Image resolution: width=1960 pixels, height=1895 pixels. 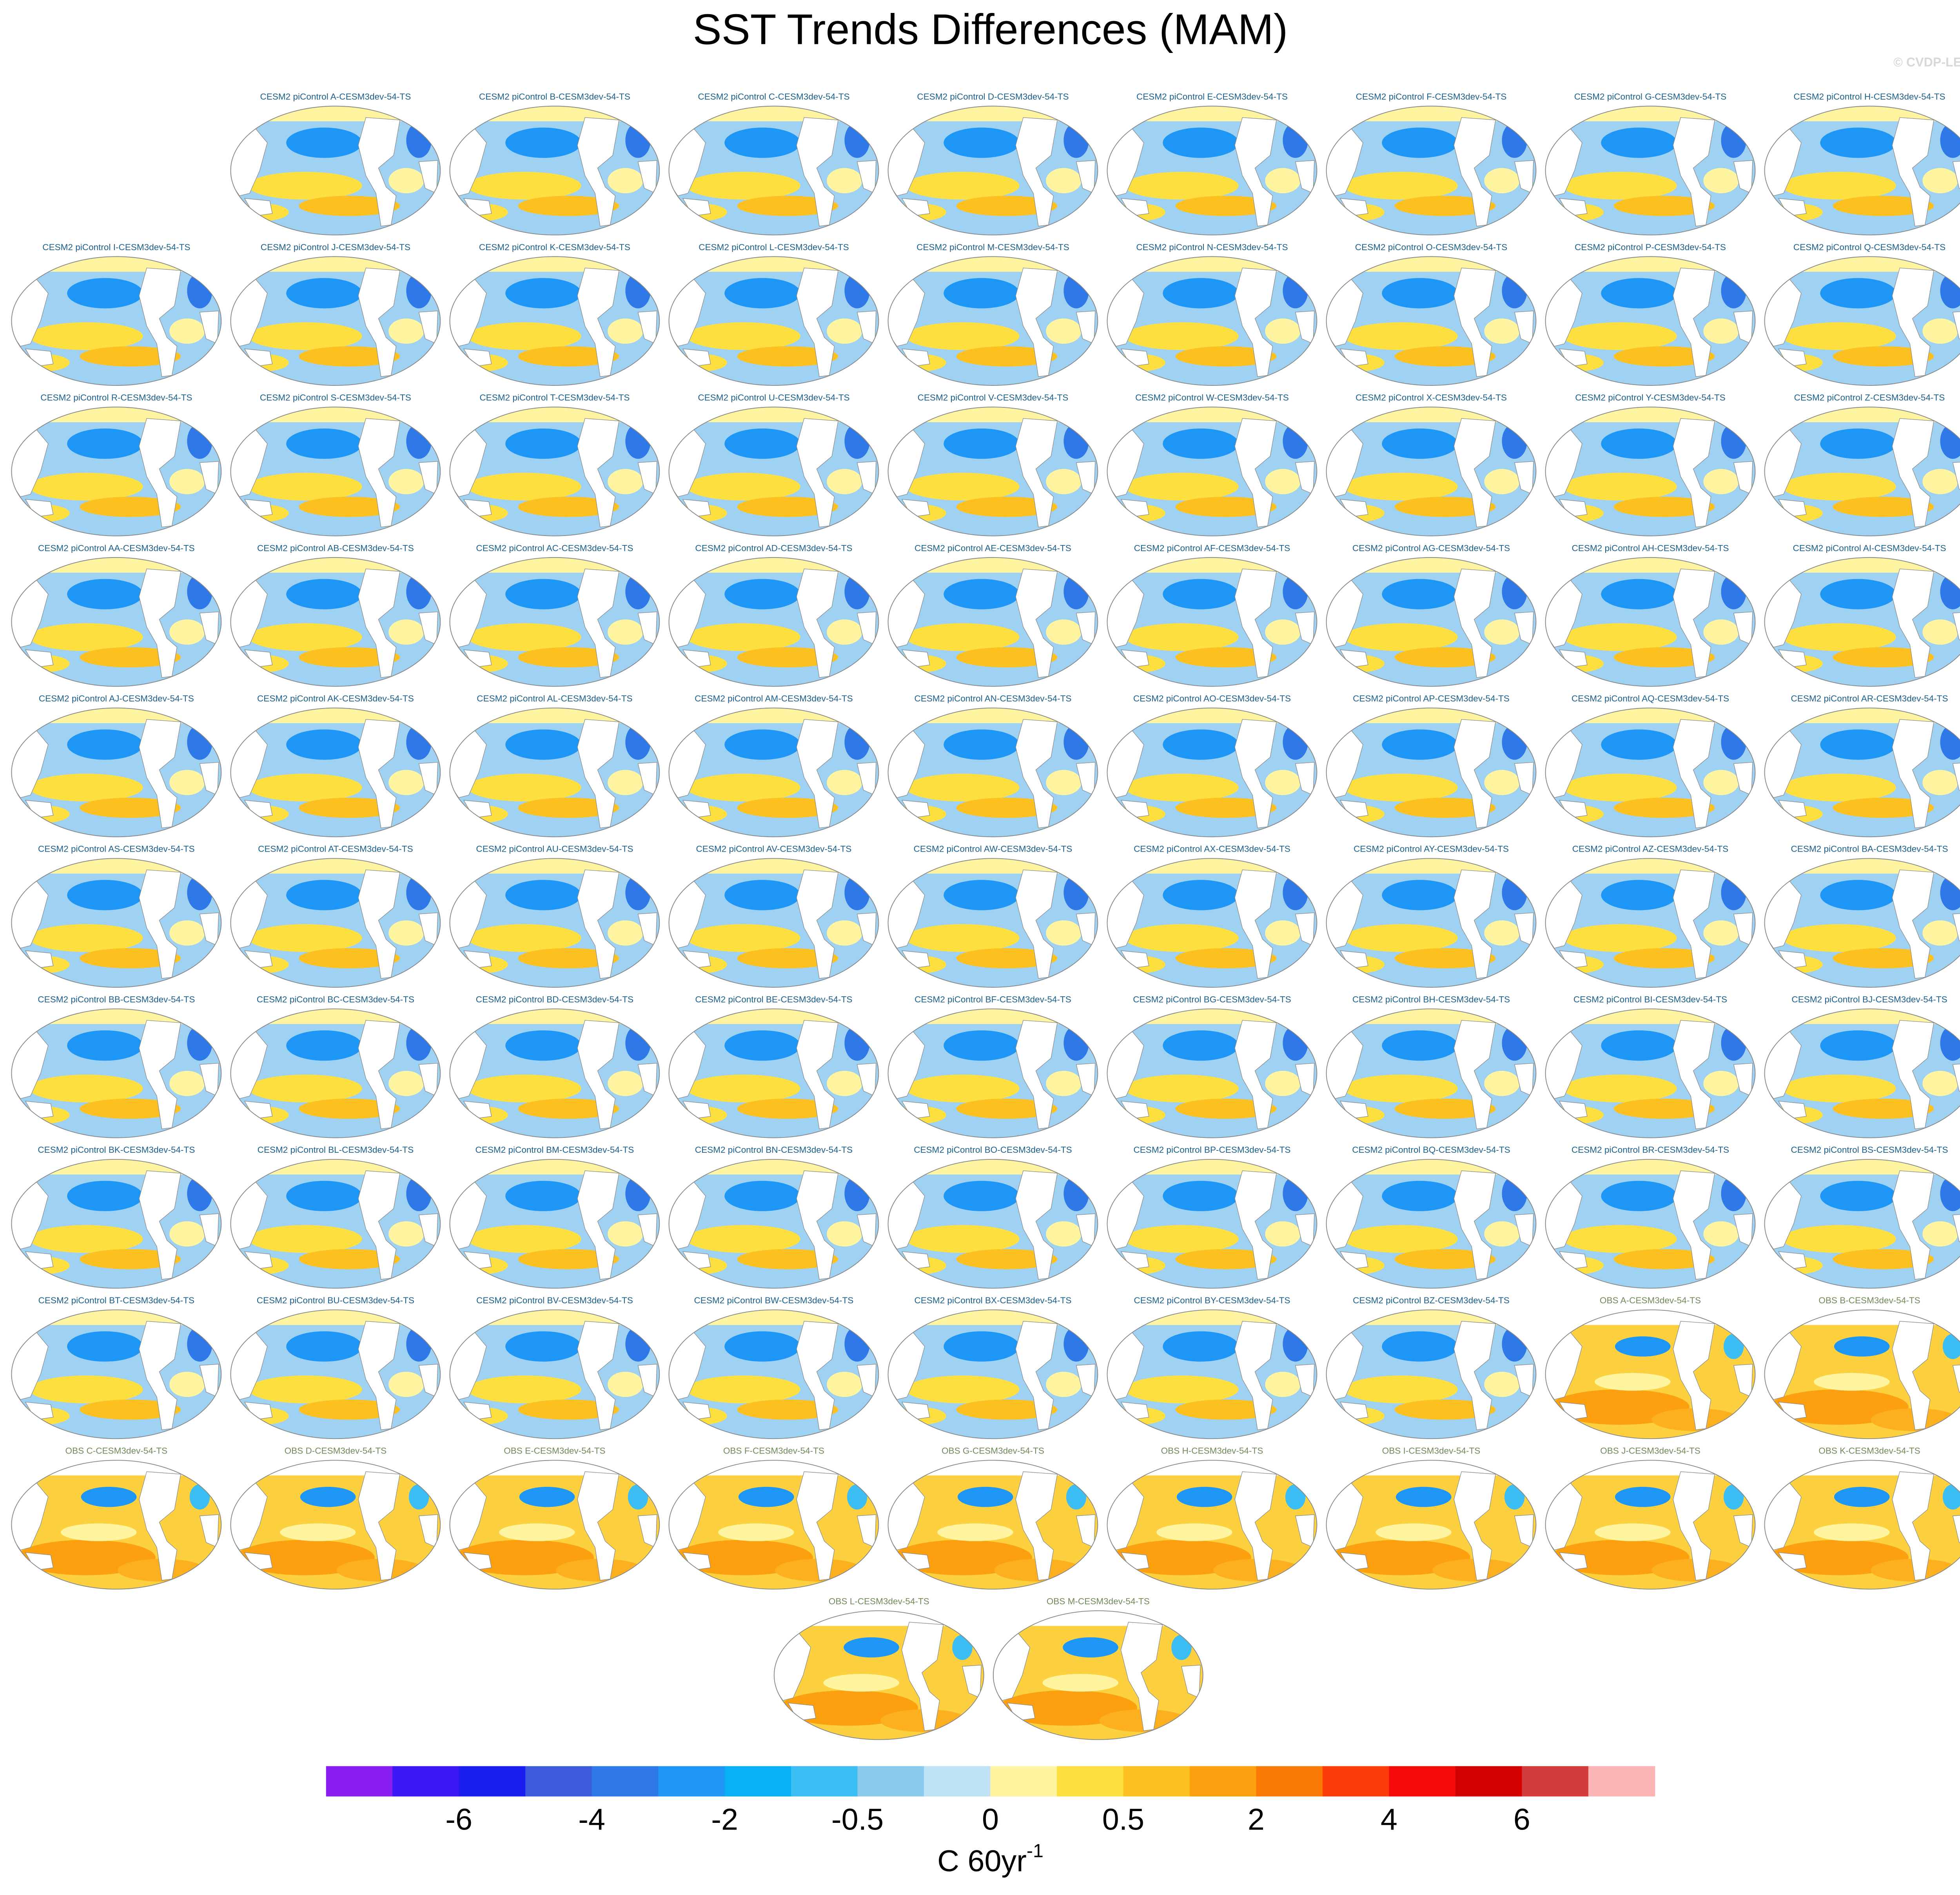 What do you see at coordinates (1098, 1601) in the screenshot?
I see `panel-title: OBS M-CESM3dev-54-TS` at bounding box center [1098, 1601].